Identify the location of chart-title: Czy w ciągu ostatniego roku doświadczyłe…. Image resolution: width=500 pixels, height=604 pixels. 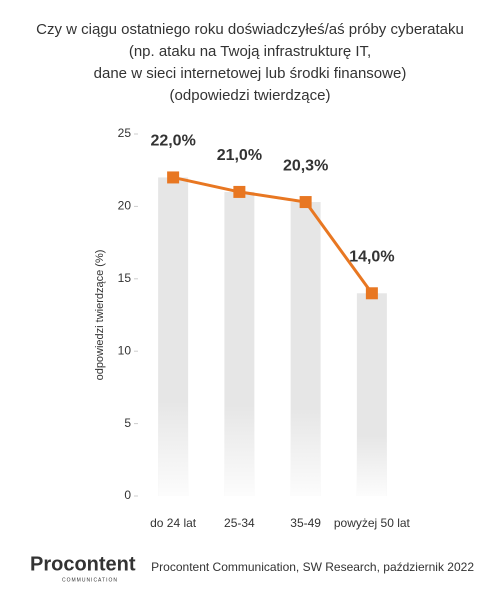
(250, 29).